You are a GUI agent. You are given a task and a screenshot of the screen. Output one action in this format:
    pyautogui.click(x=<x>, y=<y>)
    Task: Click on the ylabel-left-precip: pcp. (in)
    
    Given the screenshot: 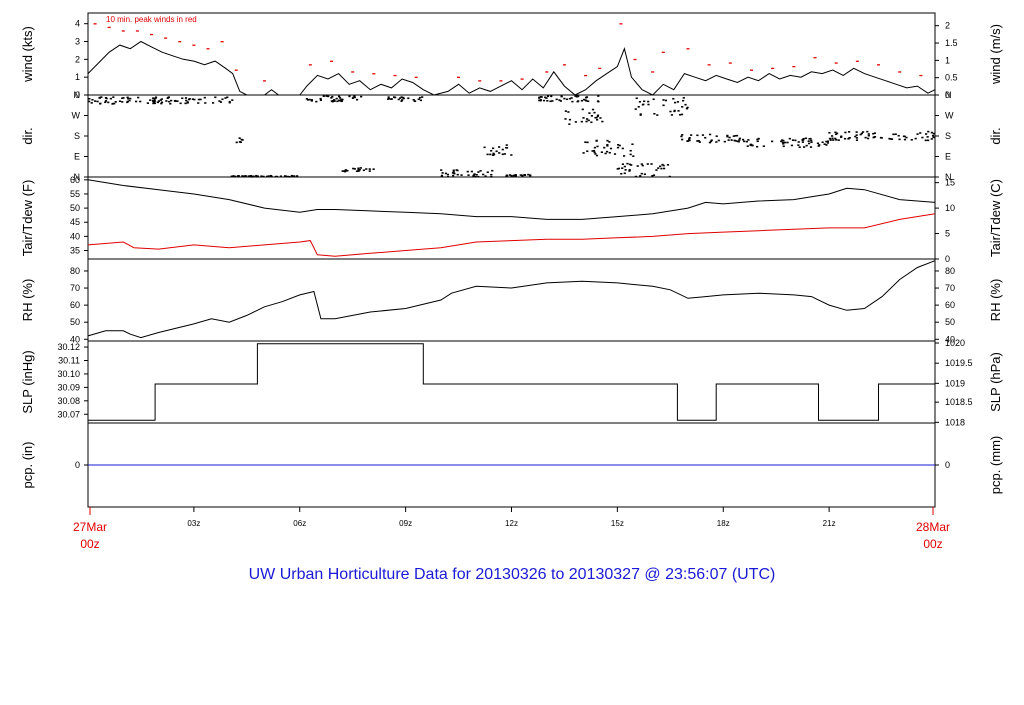 What is the action you would take?
    pyautogui.click(x=27, y=465)
    